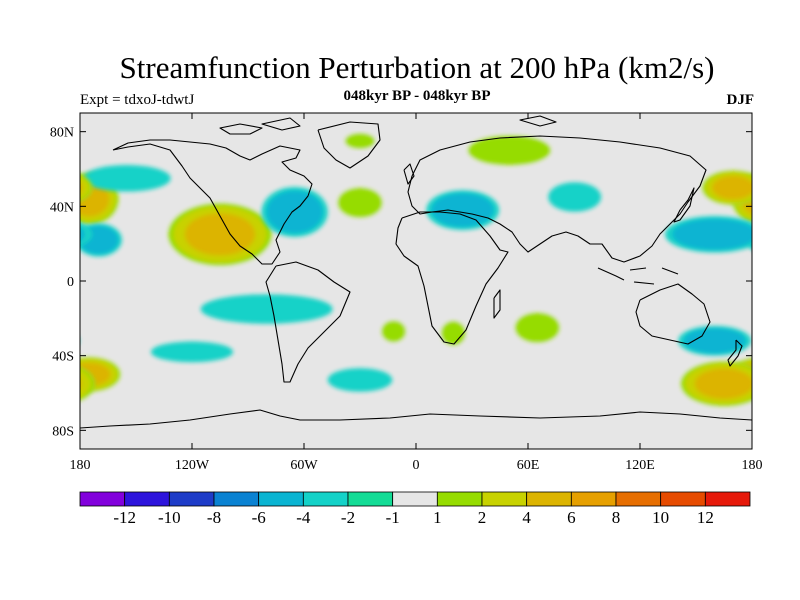  What do you see at coordinates (393, 517) in the screenshot?
I see `colorbar-label: -1` at bounding box center [393, 517].